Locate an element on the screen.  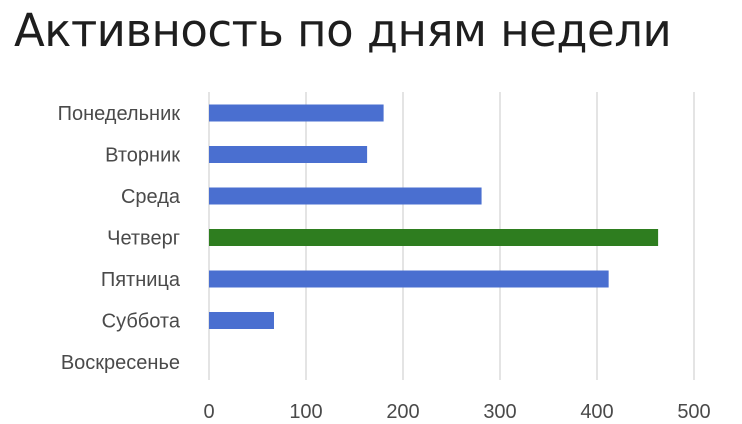
category-label: Среда is located at coordinates (151, 197).